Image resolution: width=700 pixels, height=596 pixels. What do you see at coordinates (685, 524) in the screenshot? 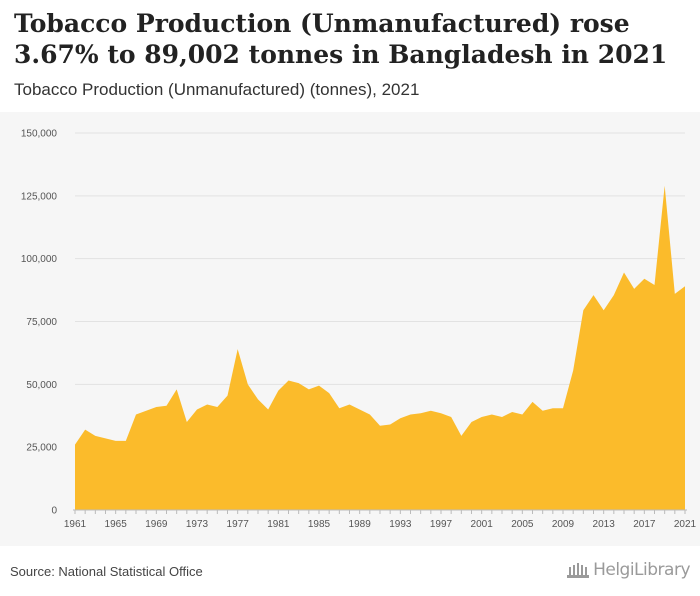
I see `x-tick-label: 2021` at bounding box center [685, 524].